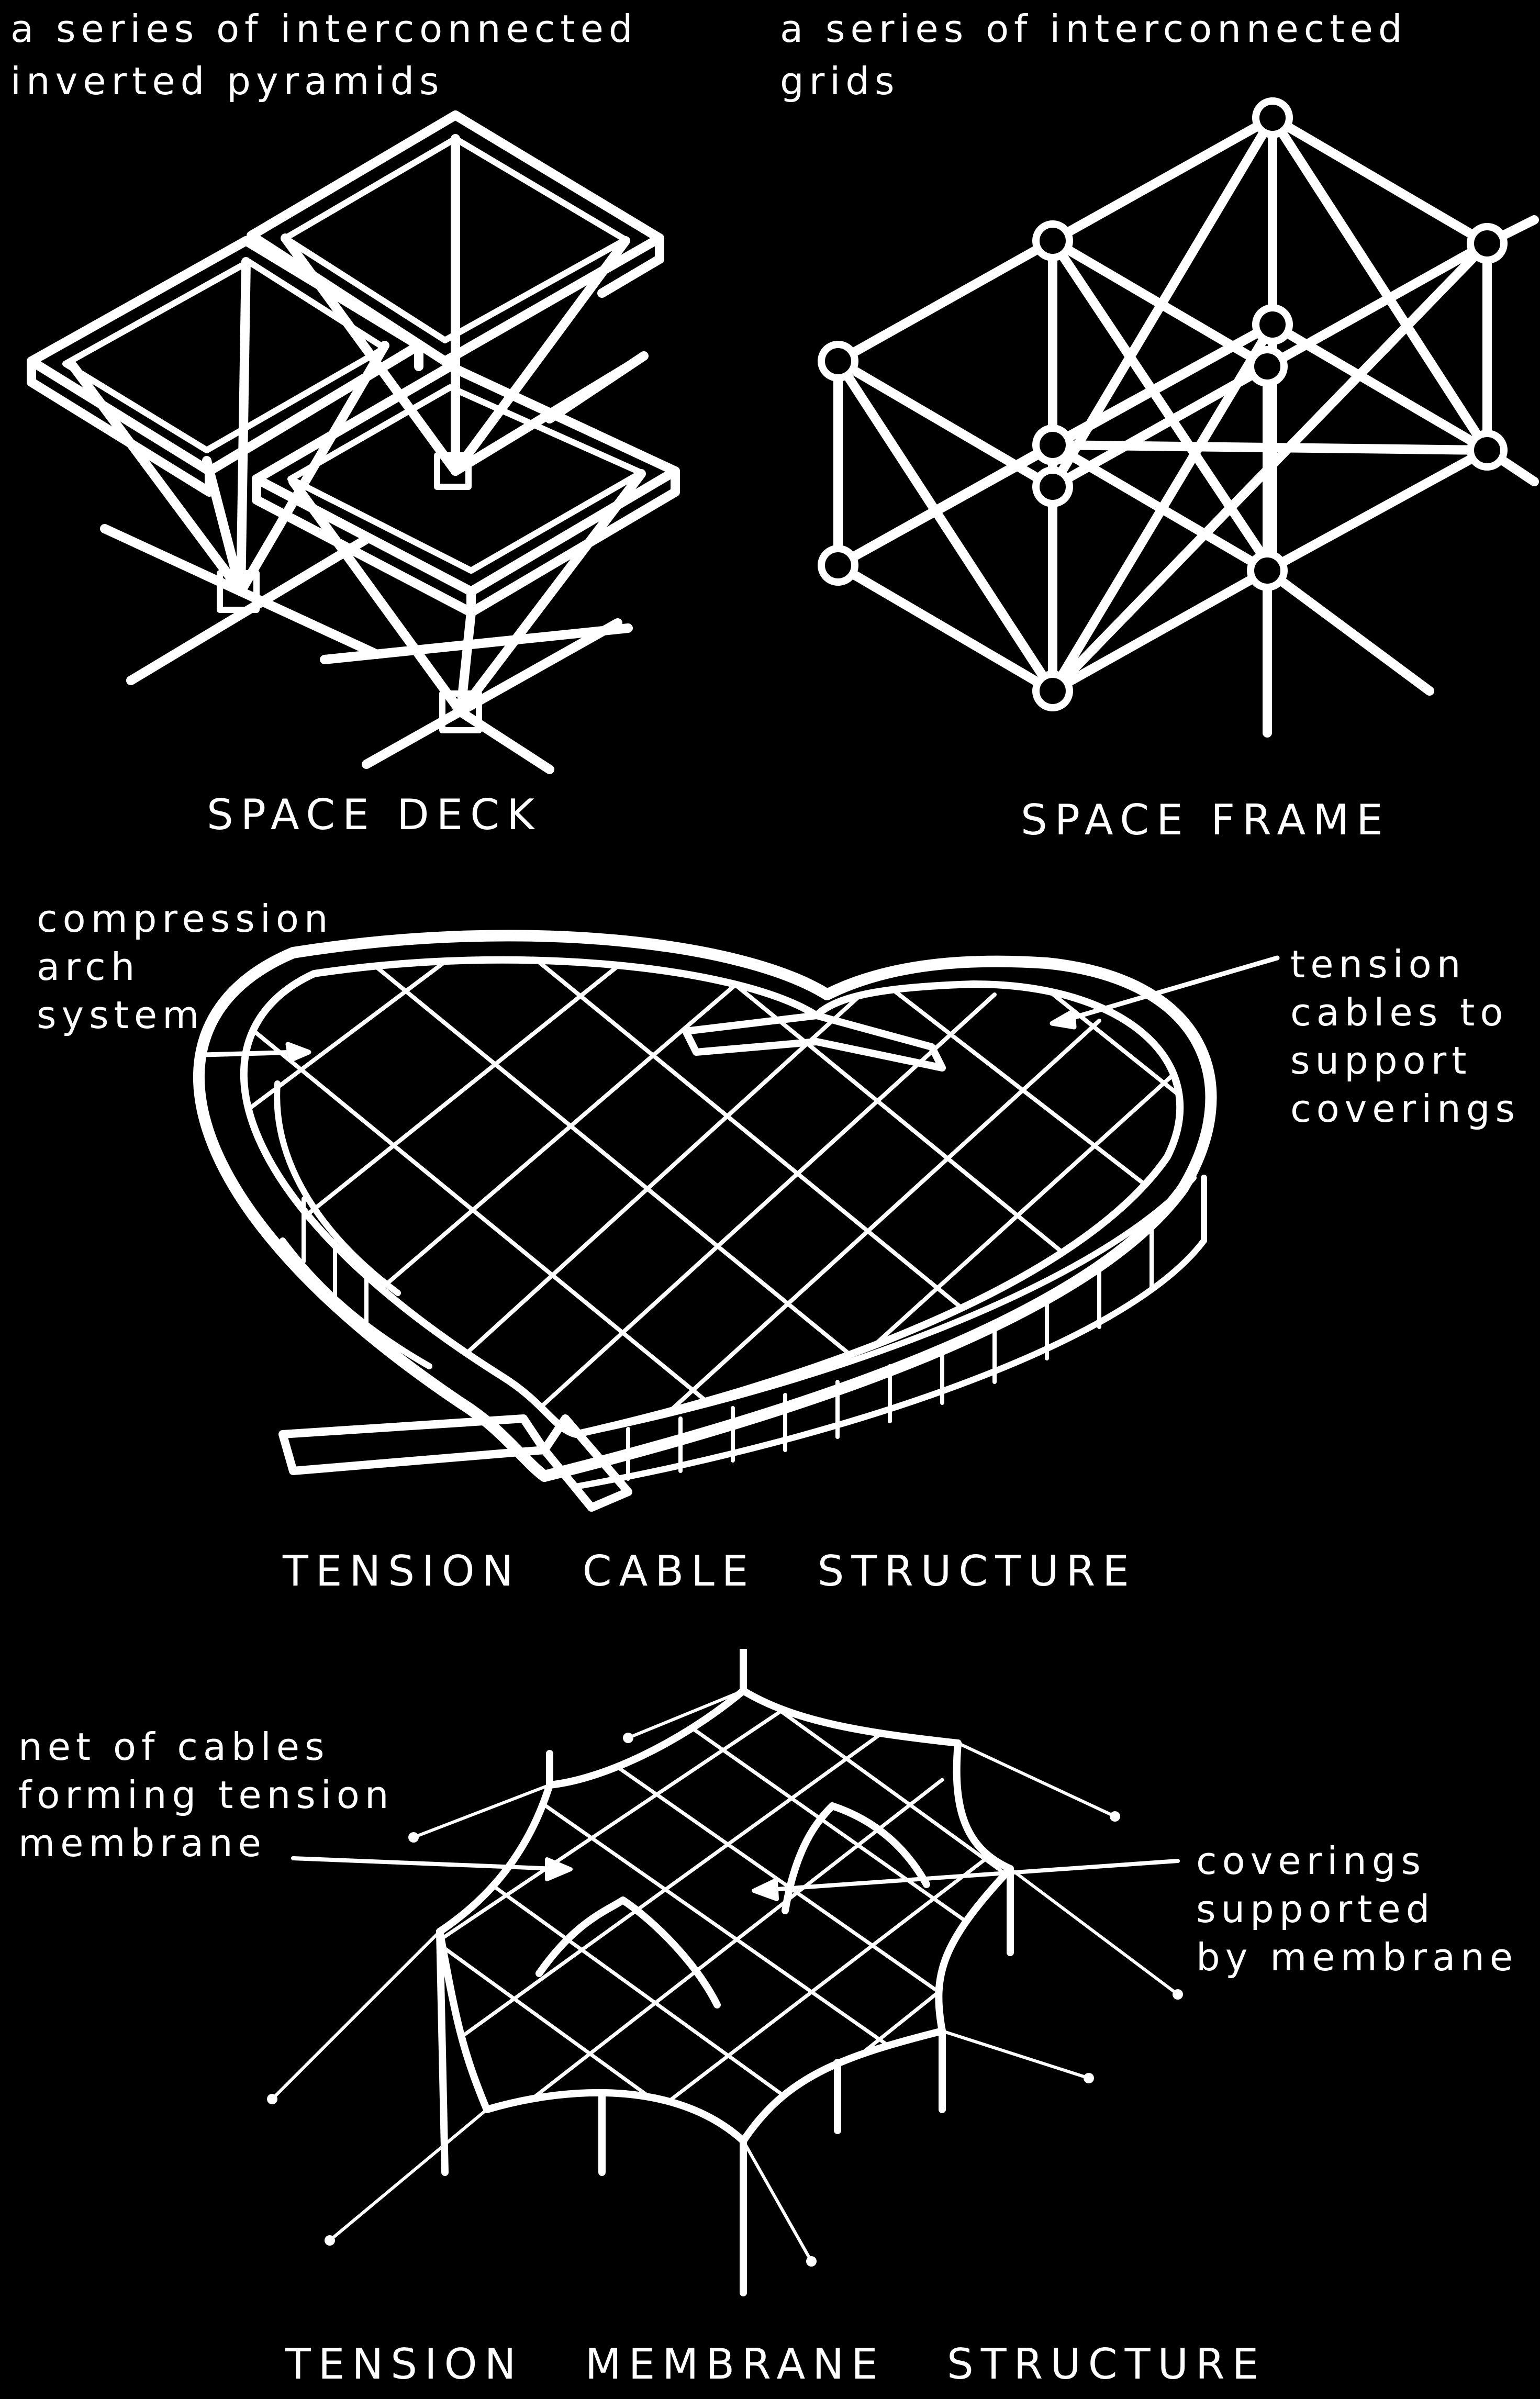 This screenshot has height=2399, width=1540. I want to click on cable-right-note-line1: tension, so click(1378, 964).